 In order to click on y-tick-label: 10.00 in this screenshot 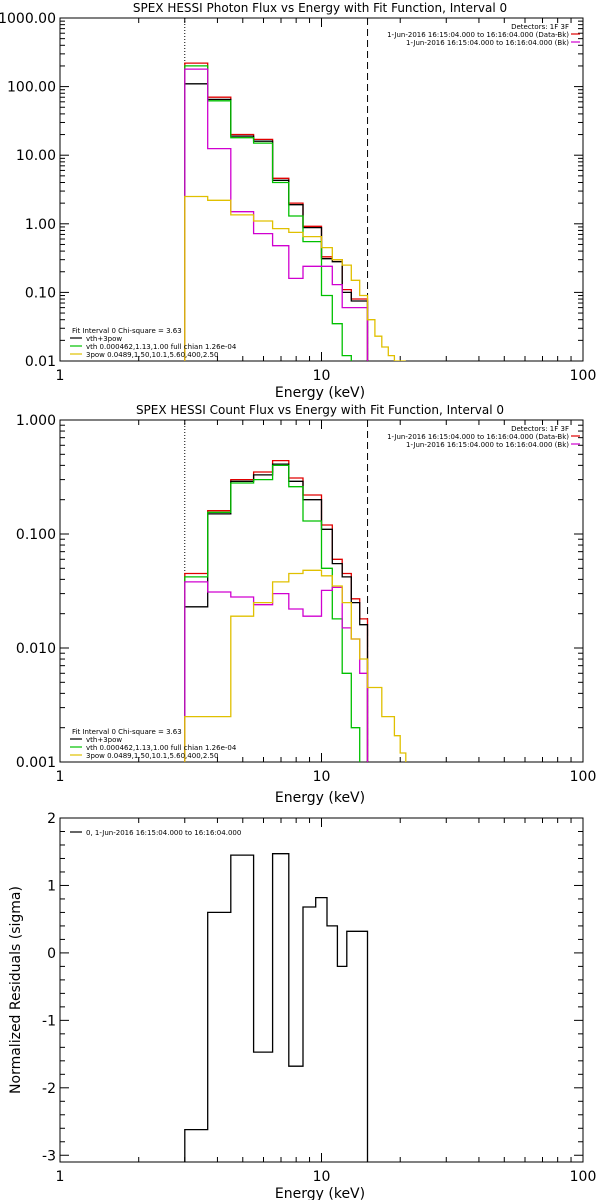, I will do `click(36, 156)`.